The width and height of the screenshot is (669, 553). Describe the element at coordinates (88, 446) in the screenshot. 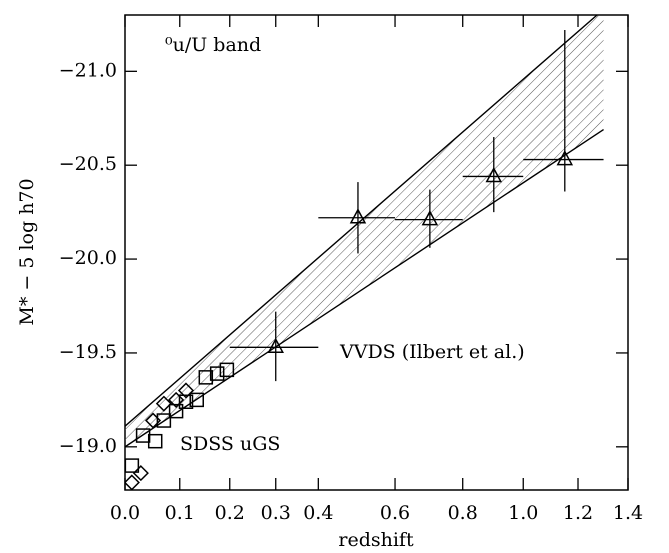

I see `y-tick-label: −19.0` at that location.